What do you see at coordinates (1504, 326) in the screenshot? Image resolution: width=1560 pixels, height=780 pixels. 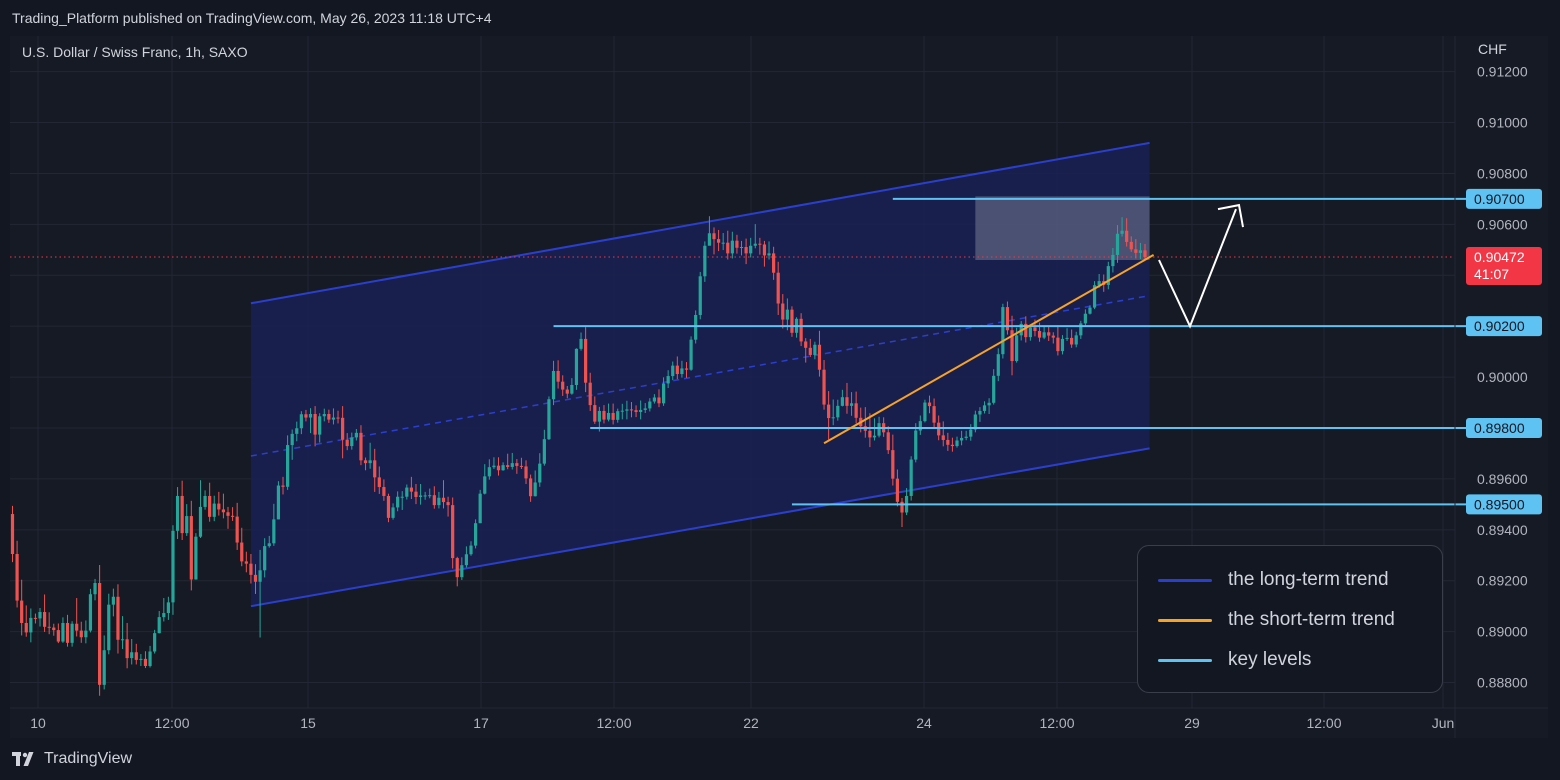 I see `key-level-tag` at bounding box center [1504, 326].